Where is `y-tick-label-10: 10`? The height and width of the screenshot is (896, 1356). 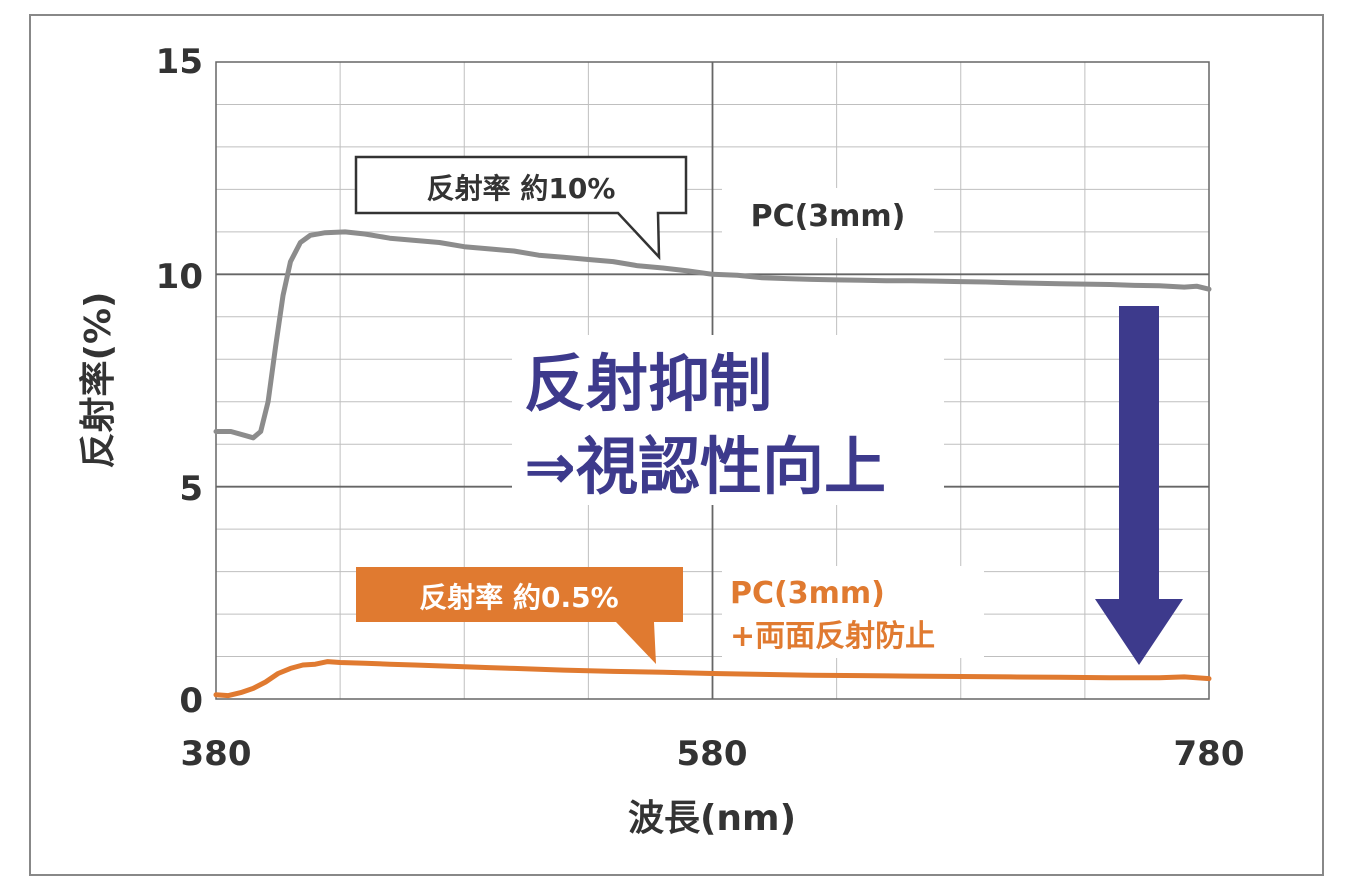
y-tick-label-10: 10 is located at coordinates (179, 277).